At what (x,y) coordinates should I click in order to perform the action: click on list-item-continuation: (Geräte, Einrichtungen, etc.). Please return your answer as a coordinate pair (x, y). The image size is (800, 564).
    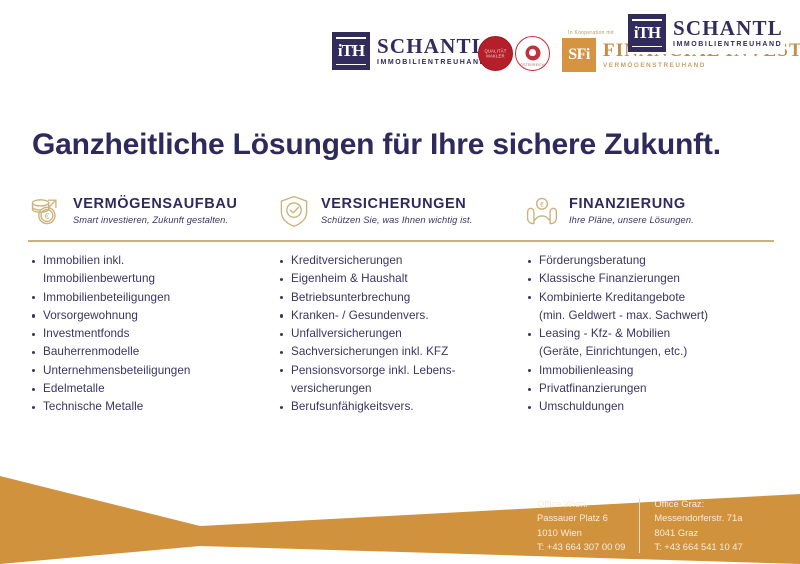
    Looking at the image, I should click on (613, 352).